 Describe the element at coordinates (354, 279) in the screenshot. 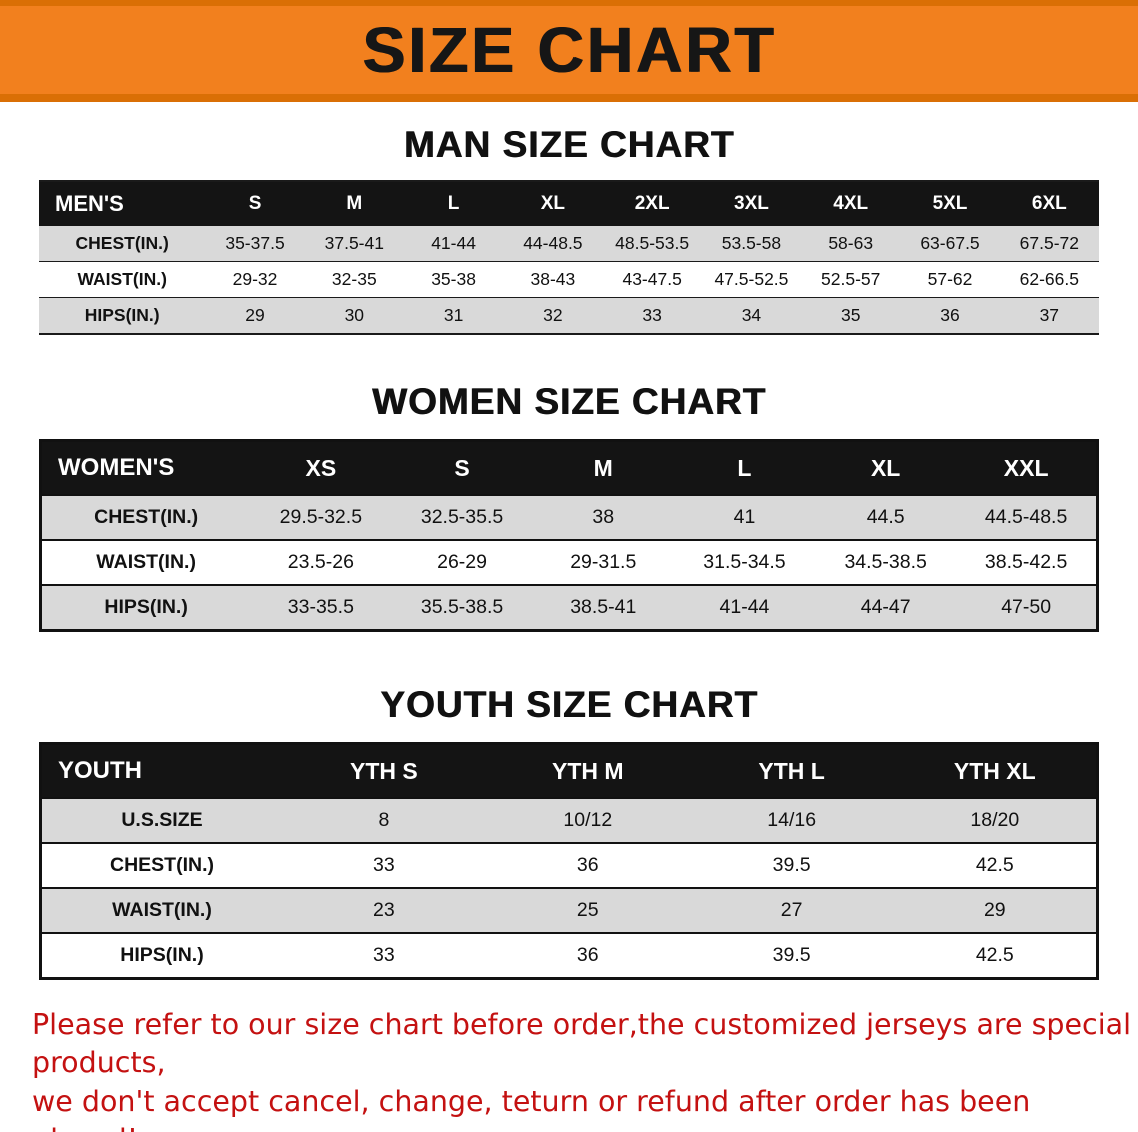

I see `size-value-cell: 32-35` at that location.